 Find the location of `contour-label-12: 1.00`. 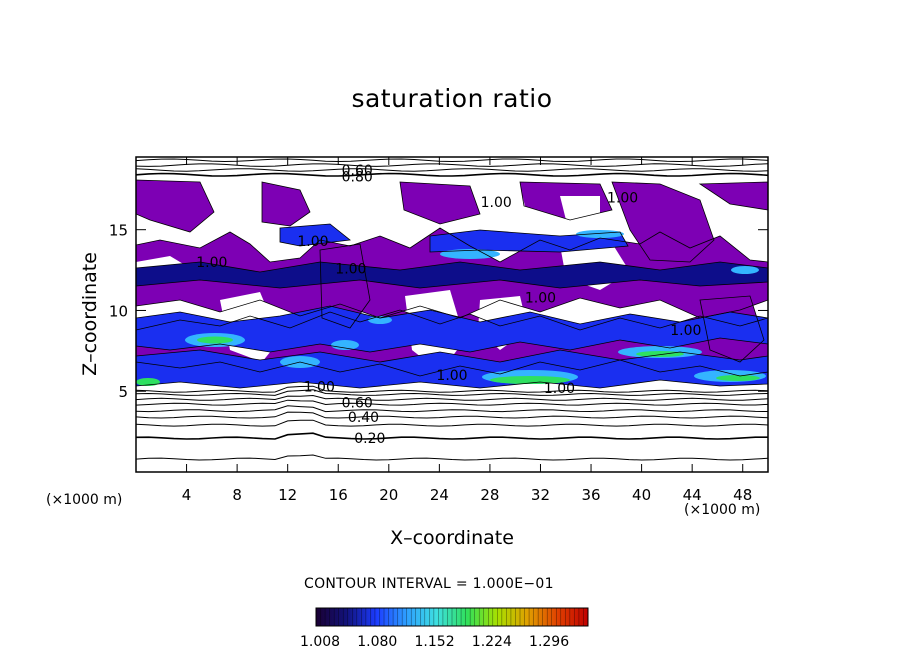

contour-label-12: 1.00 is located at coordinates (622, 198).